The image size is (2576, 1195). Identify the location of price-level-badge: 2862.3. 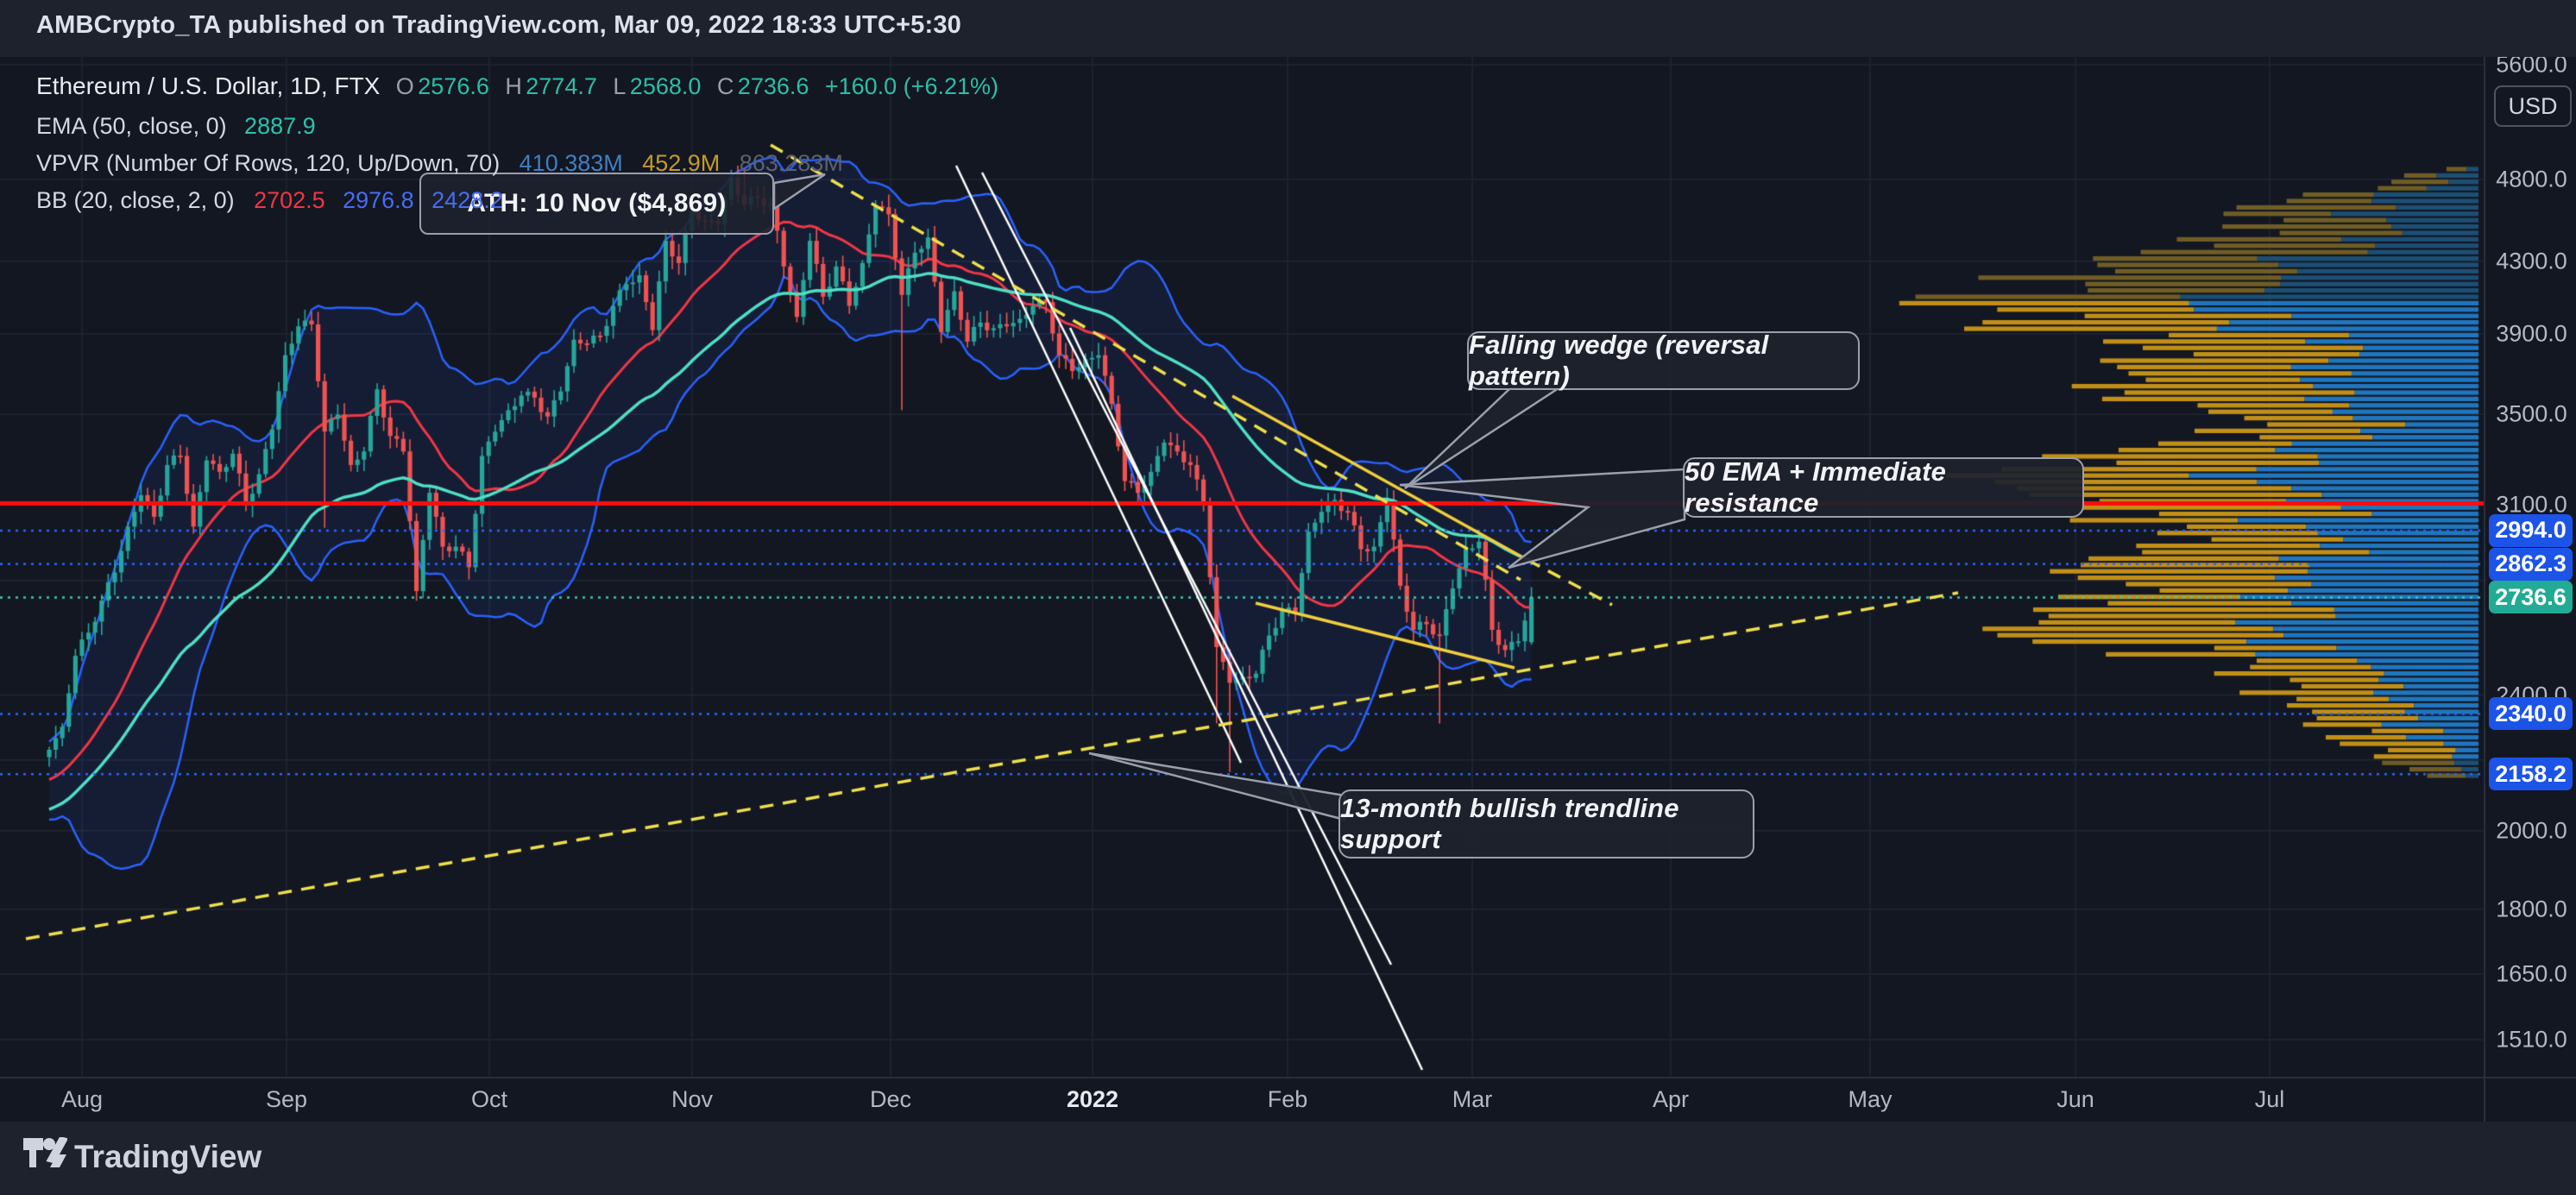
(2531, 564).